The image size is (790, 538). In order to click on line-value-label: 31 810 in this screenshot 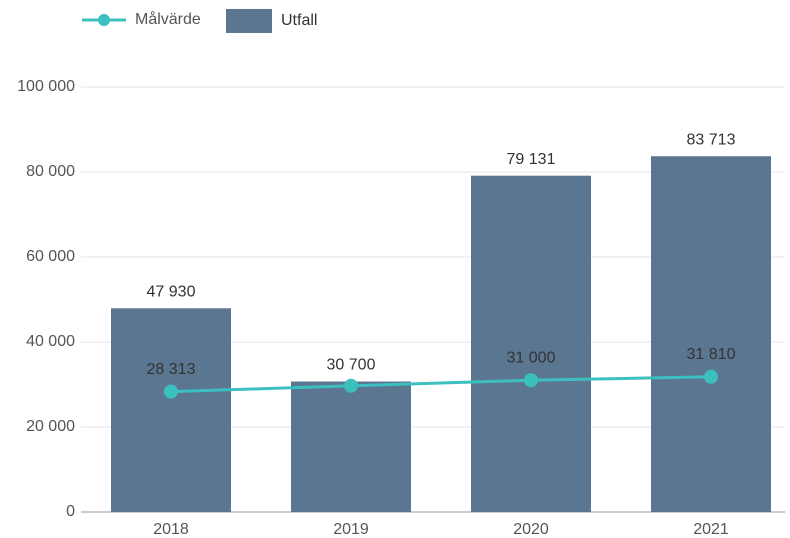, I will do `click(711, 354)`.